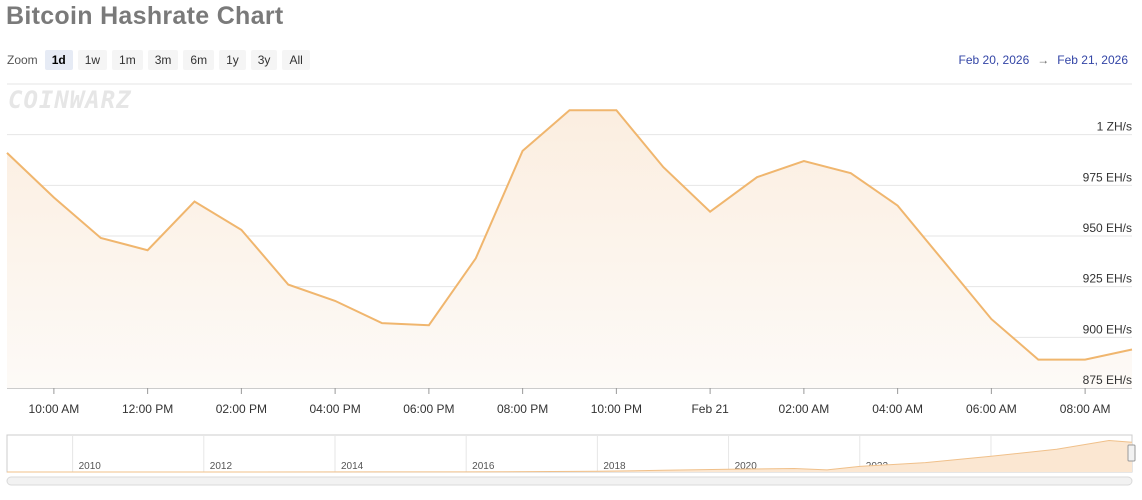  I want to click on navigator-scrollbar, so click(569, 481).